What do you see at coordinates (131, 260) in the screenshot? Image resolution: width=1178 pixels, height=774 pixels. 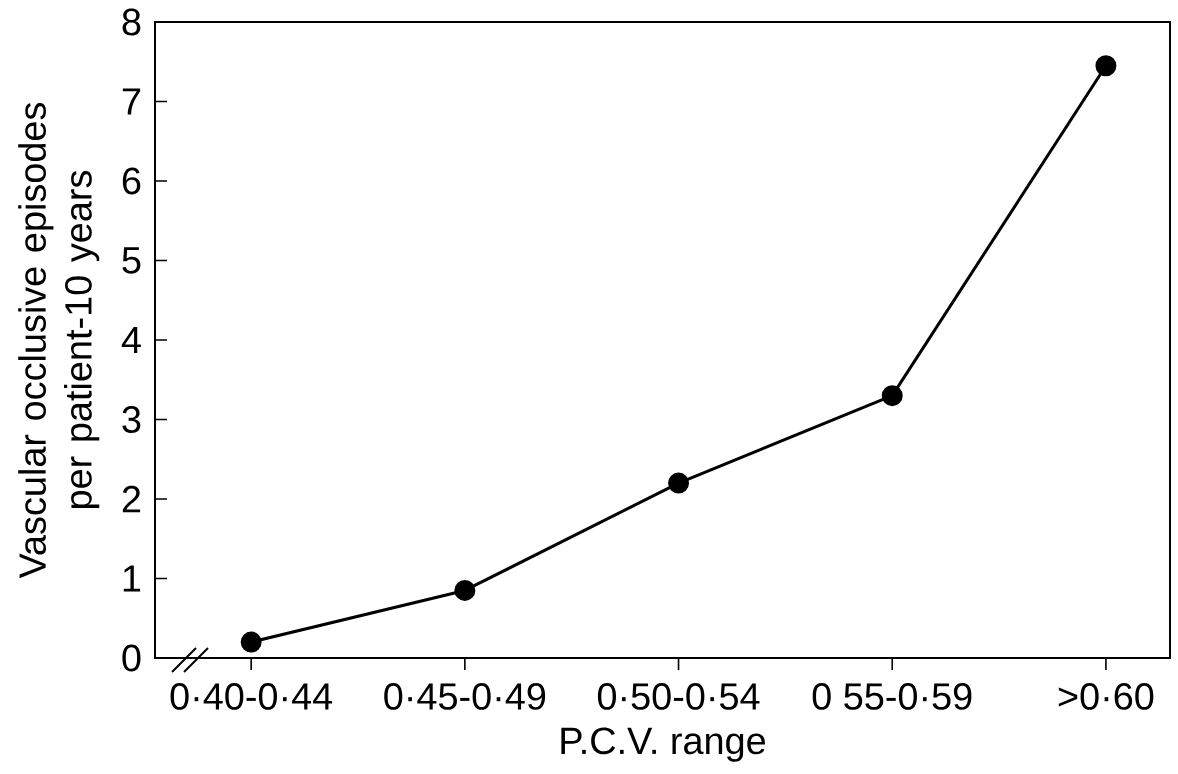 I see `y-tick-label: 5` at bounding box center [131, 260].